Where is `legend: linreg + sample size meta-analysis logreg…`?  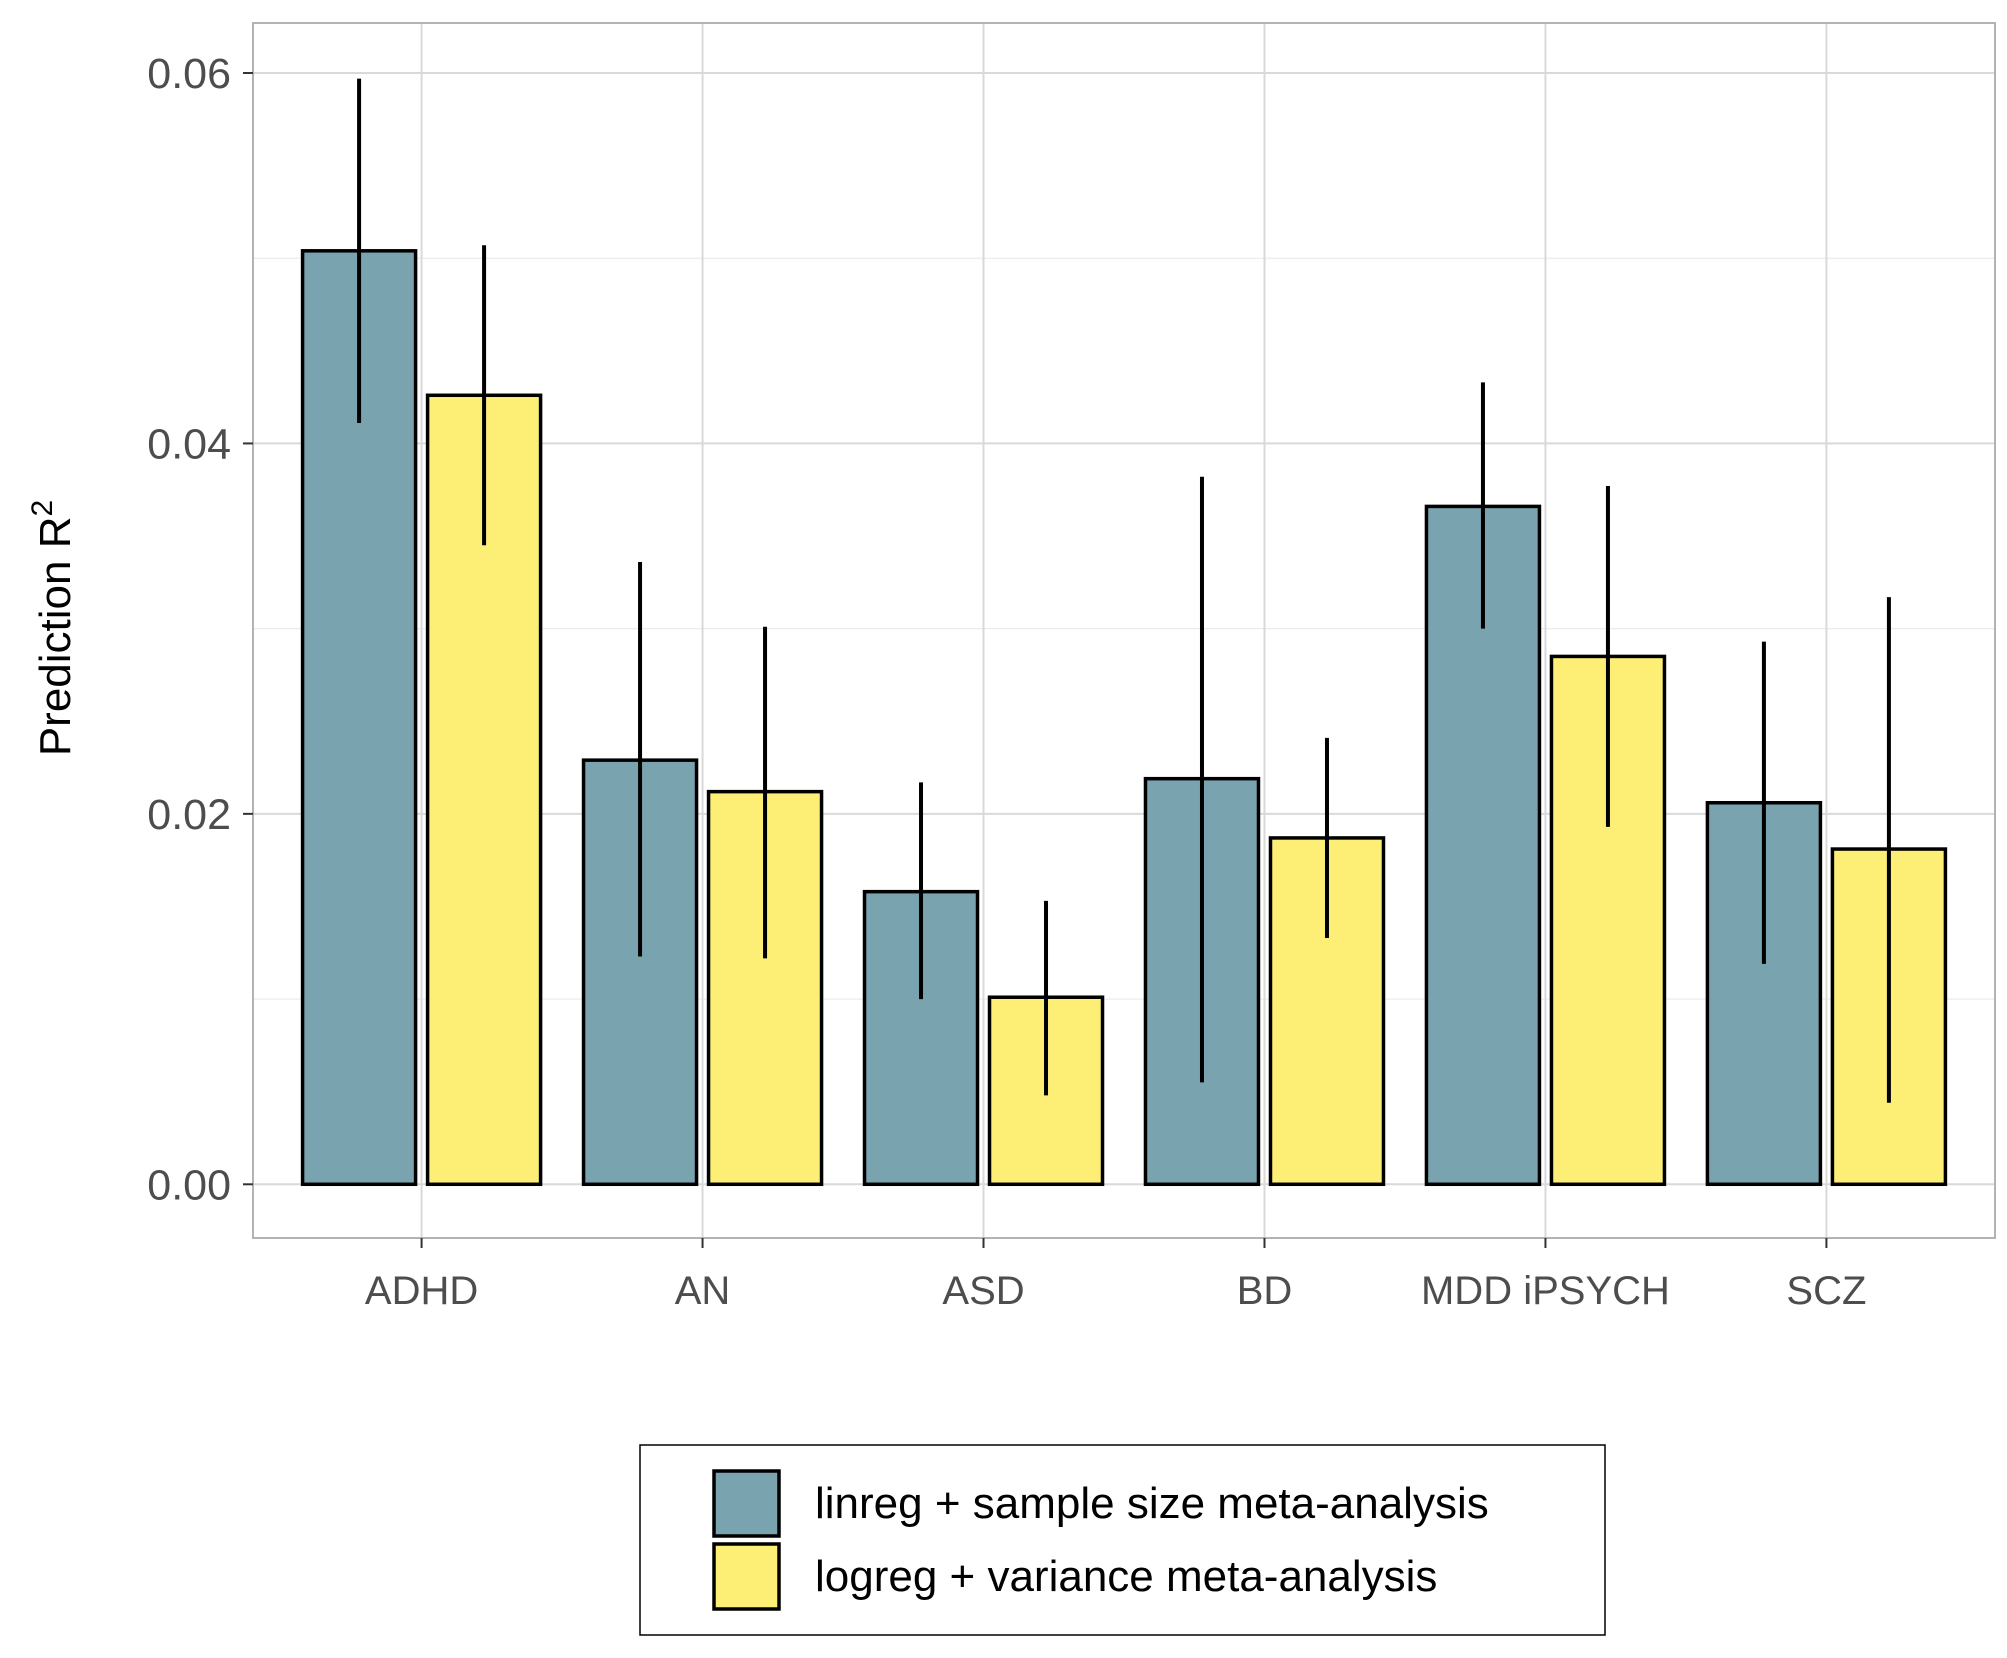 legend: linreg + sample size meta-analysis logreg… is located at coordinates (1122, 1540).